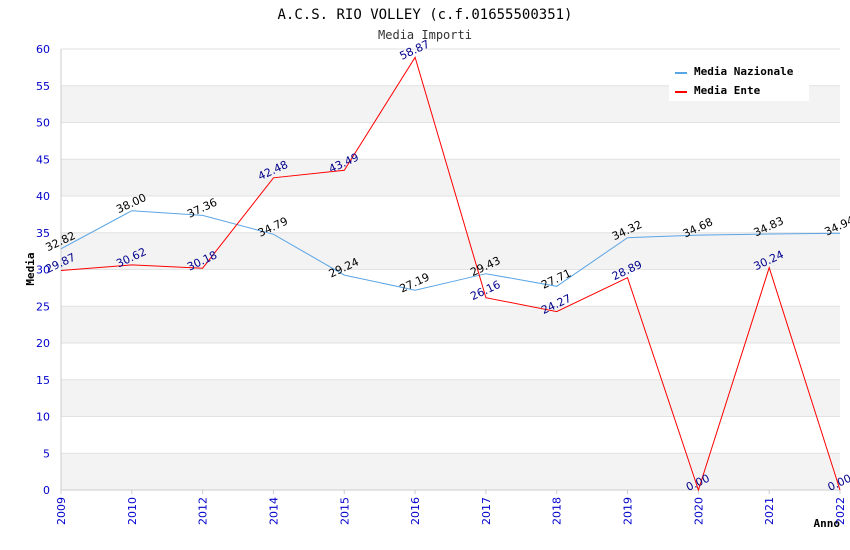 This screenshot has width=850, height=550. What do you see at coordinates (727, 90) in the screenshot?
I see `legend-label-media-ente: Media Ente` at bounding box center [727, 90].